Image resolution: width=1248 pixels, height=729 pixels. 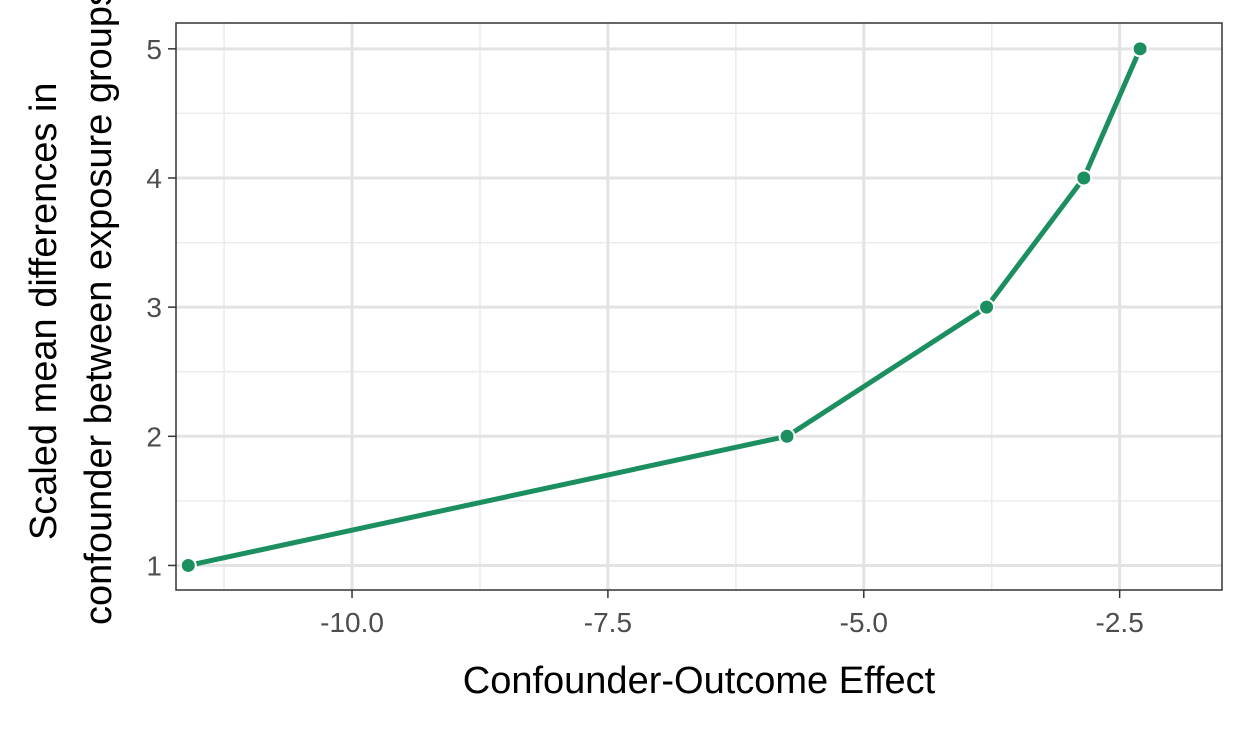 What do you see at coordinates (1120, 622) in the screenshot?
I see `x-tick-label: -2.5` at bounding box center [1120, 622].